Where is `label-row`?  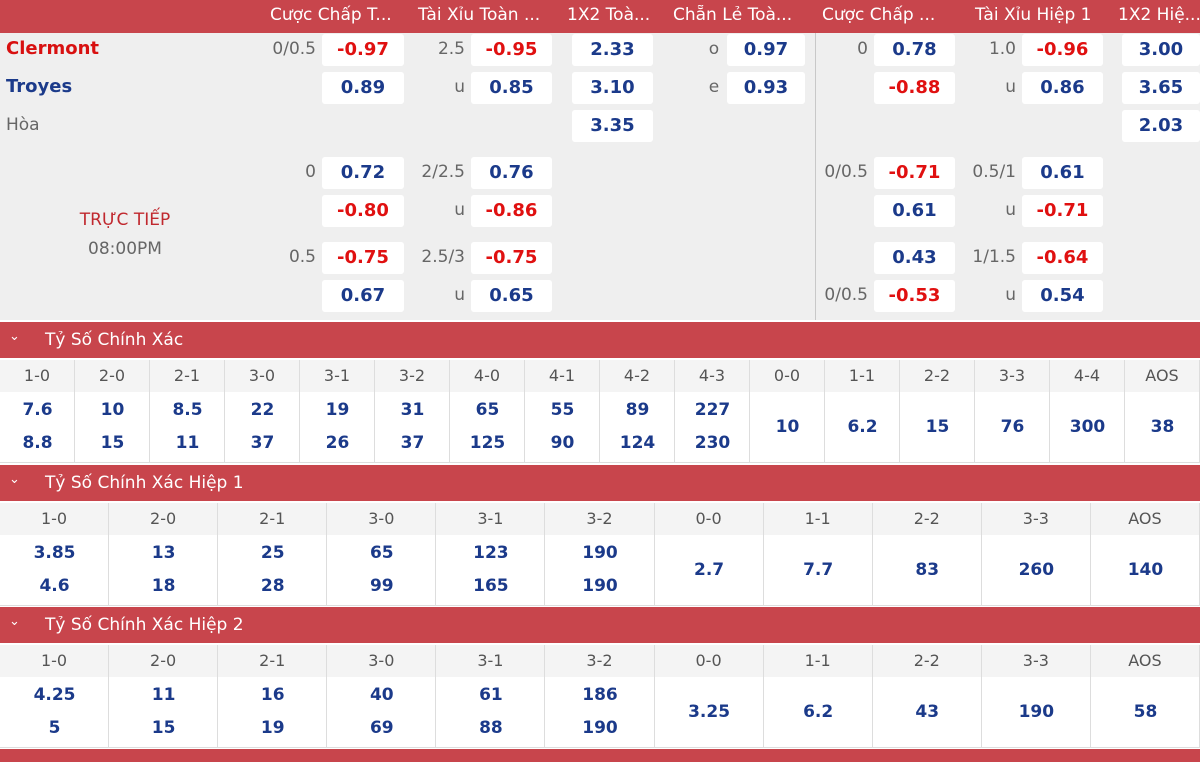 label-row is located at coordinates (600, 376).